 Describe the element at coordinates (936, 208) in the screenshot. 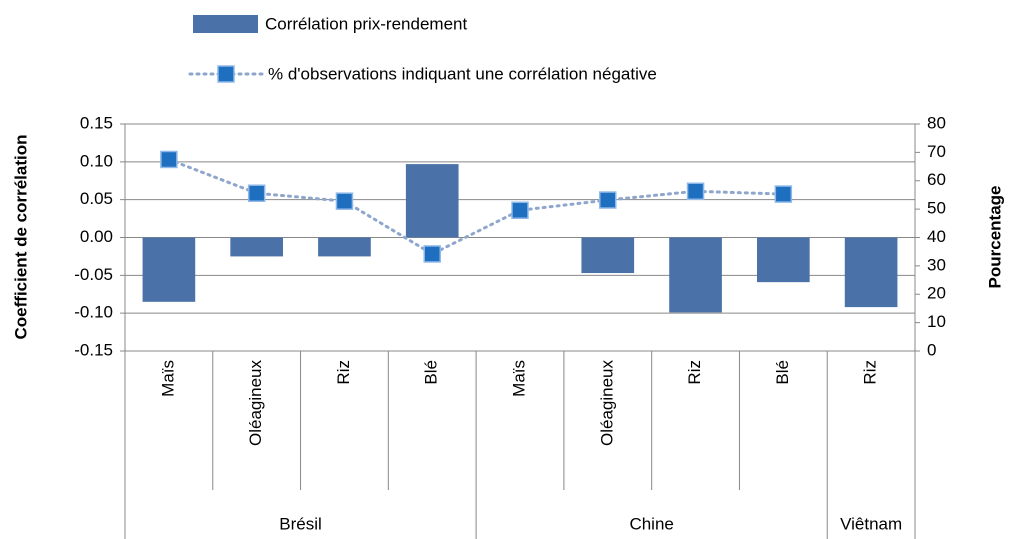

I see `y2-tick-label: 50` at that location.